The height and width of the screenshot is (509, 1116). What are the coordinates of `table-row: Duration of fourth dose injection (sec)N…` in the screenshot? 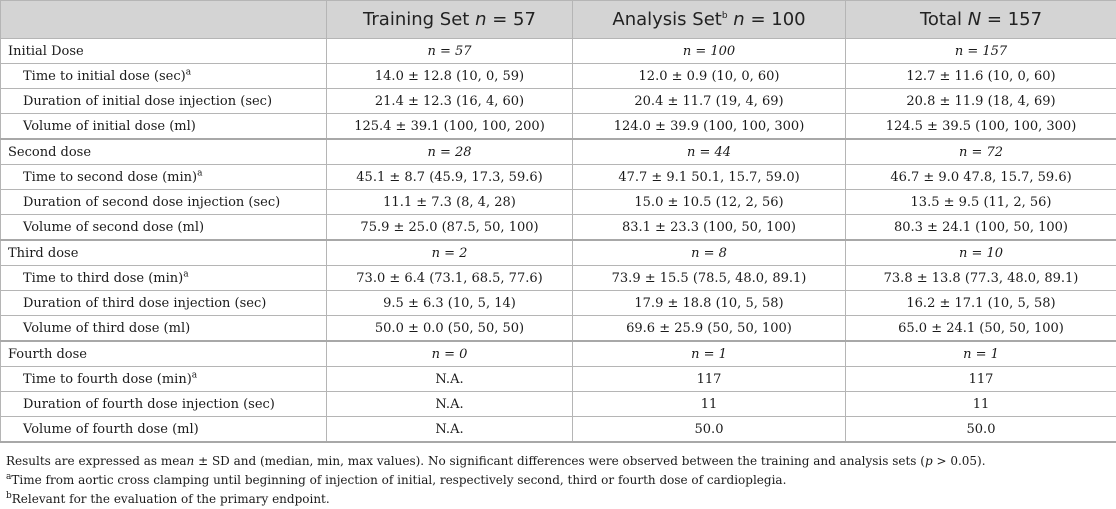 It's located at (558, 404).